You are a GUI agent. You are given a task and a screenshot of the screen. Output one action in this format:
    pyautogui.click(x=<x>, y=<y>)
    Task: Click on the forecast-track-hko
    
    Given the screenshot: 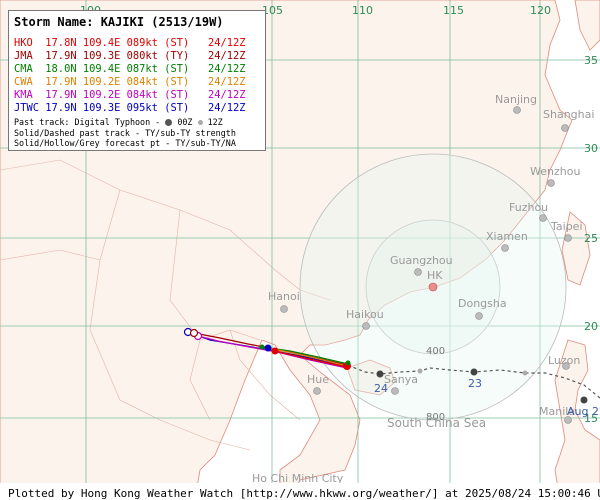 What is the action you would take?
    pyautogui.click(x=311, y=359)
    